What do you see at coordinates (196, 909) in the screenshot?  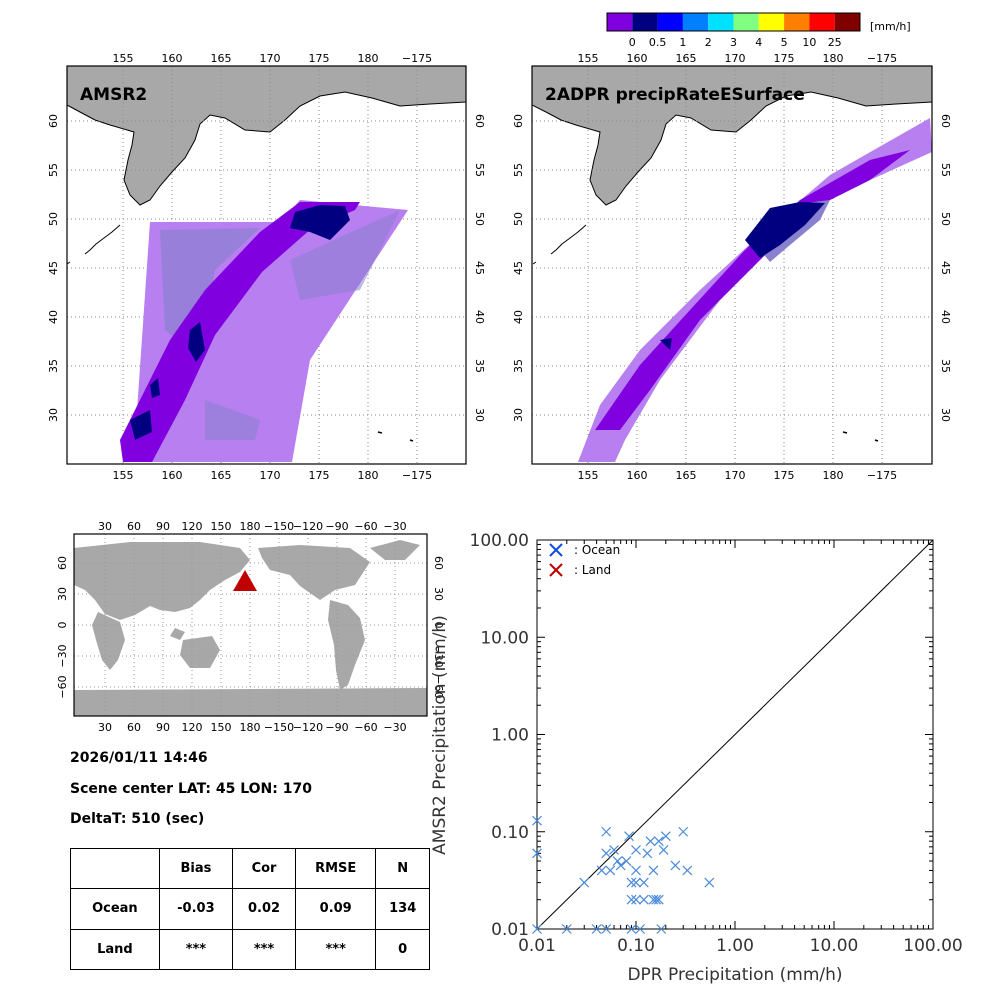 I see `stats-cell: -0.03` at bounding box center [196, 909].